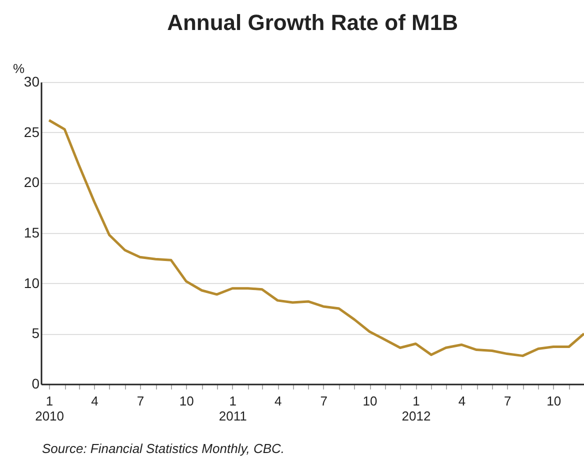  I want to click on y-tick-label: 25, so click(32, 132).